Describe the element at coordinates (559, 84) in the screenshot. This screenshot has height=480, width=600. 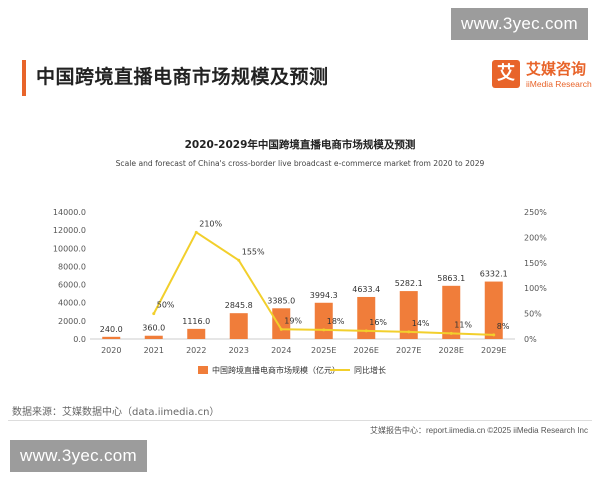
I see `logo-name-en: iiMedia Research` at that location.